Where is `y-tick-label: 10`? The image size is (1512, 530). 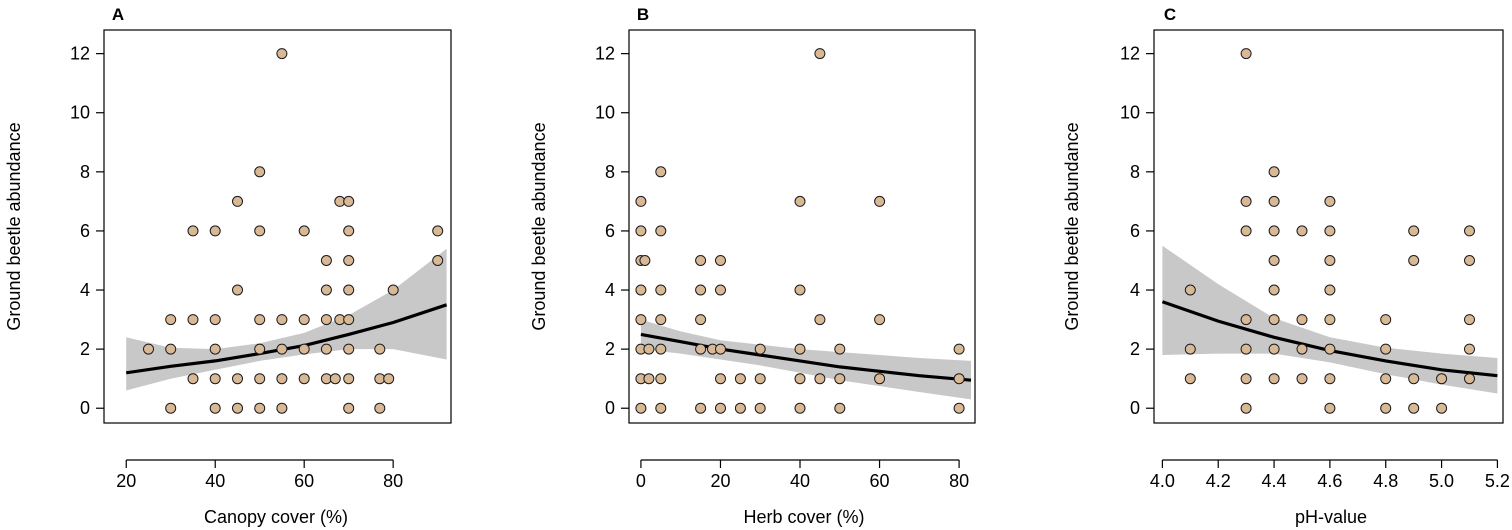 y-tick-label: 10 is located at coordinates (605, 113).